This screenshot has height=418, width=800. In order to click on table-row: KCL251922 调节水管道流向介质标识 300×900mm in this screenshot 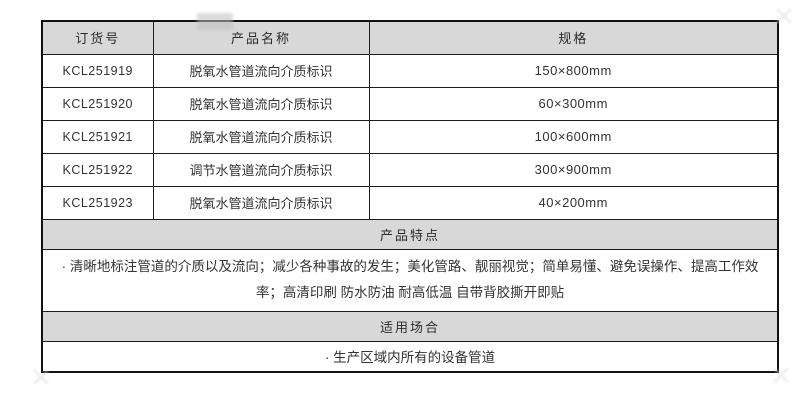, I will do `click(410, 169)`.